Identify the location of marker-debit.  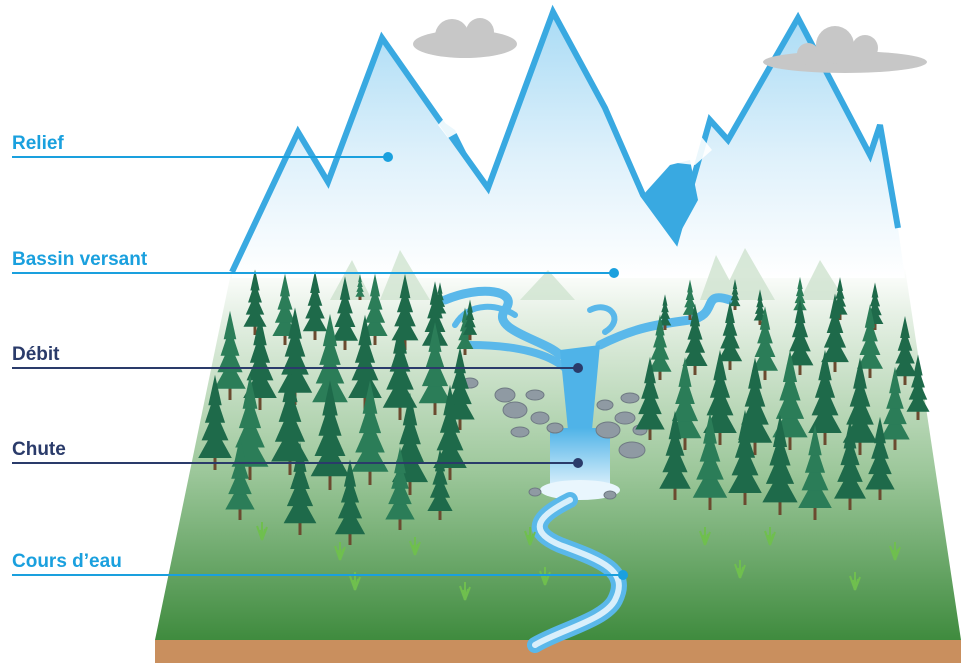
(578, 368).